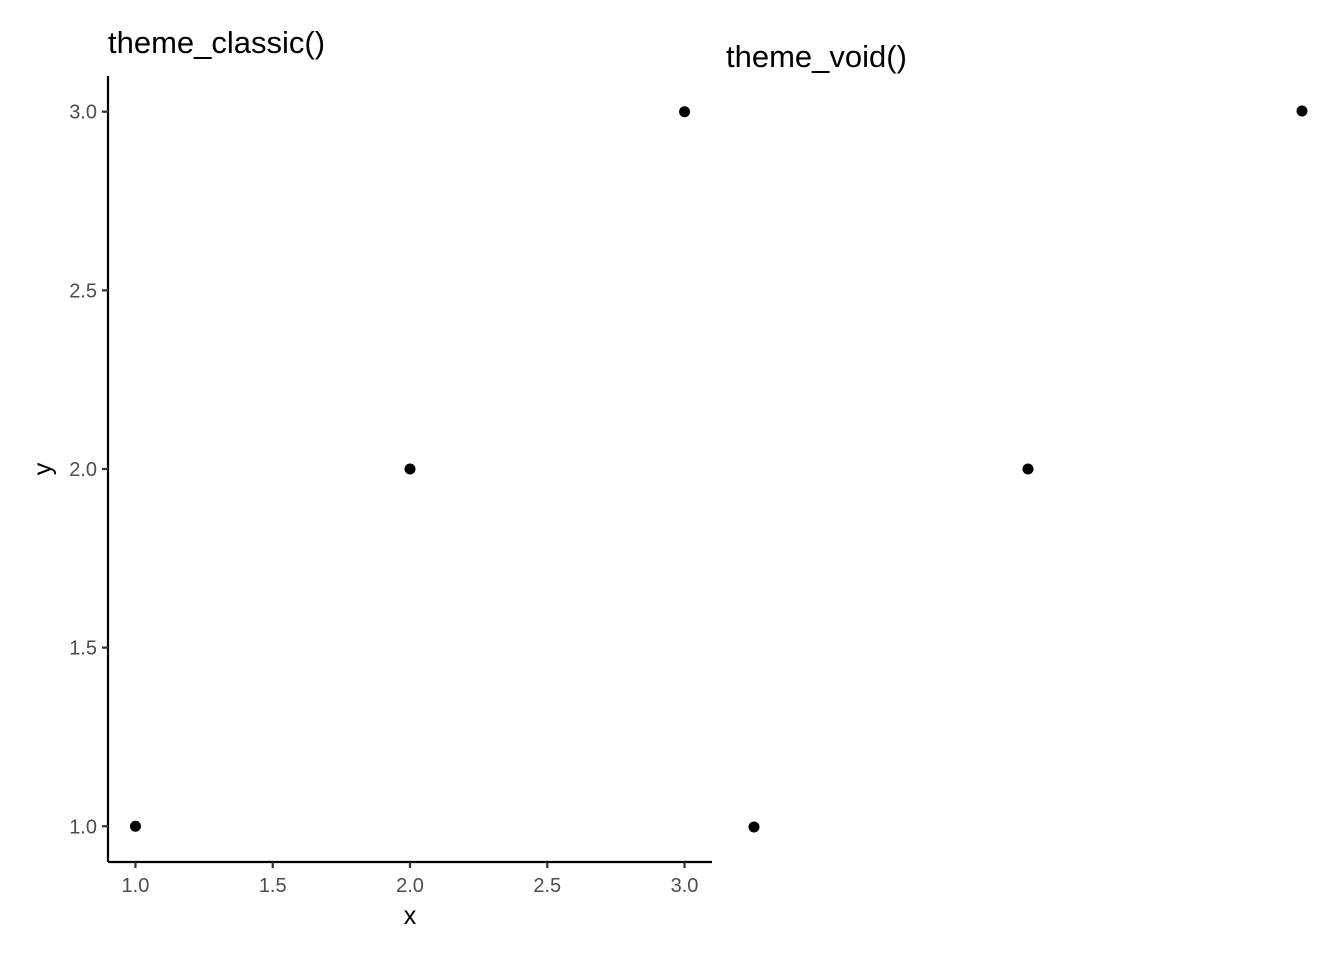  I want to click on x-tick-label: 3.0, so click(685, 886).